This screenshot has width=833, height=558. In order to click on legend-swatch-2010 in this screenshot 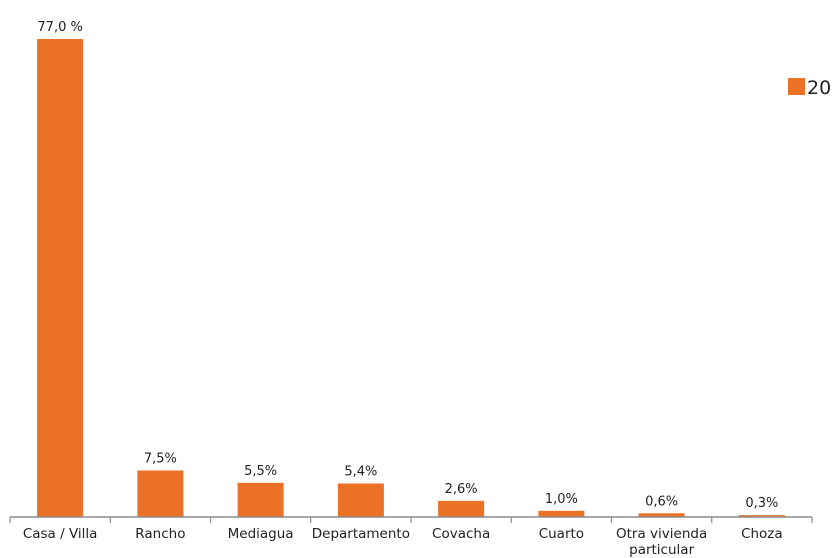, I will do `click(796, 86)`.